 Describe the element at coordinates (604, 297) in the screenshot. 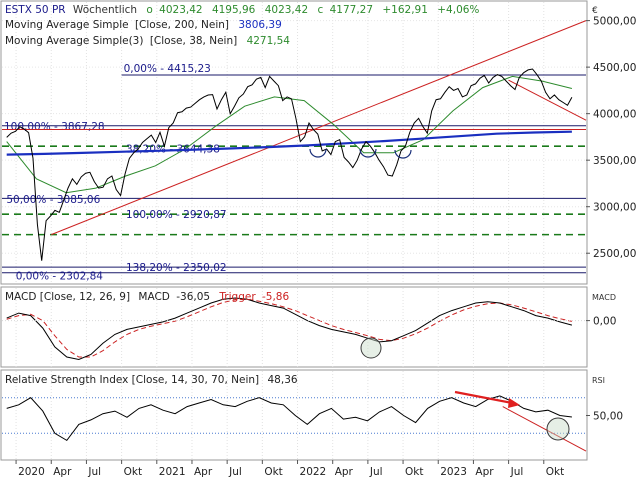

I see `macd-corner-label: MACD` at that location.